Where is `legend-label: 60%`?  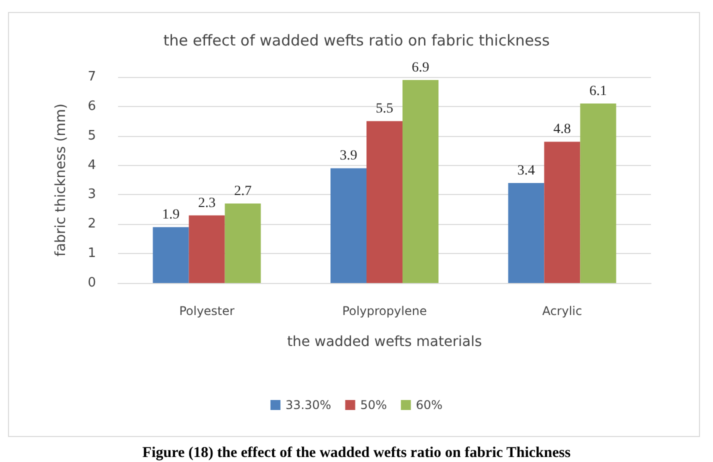
legend-label: 60% is located at coordinates (429, 405).